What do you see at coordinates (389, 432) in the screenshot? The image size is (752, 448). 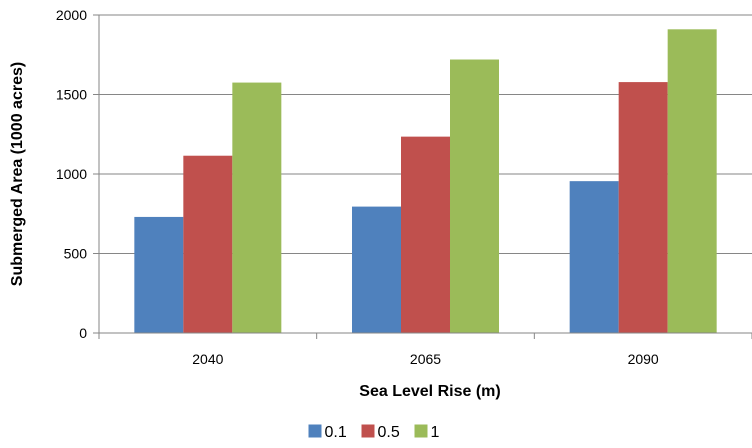 I see `legend-label: 0.5` at bounding box center [389, 432].